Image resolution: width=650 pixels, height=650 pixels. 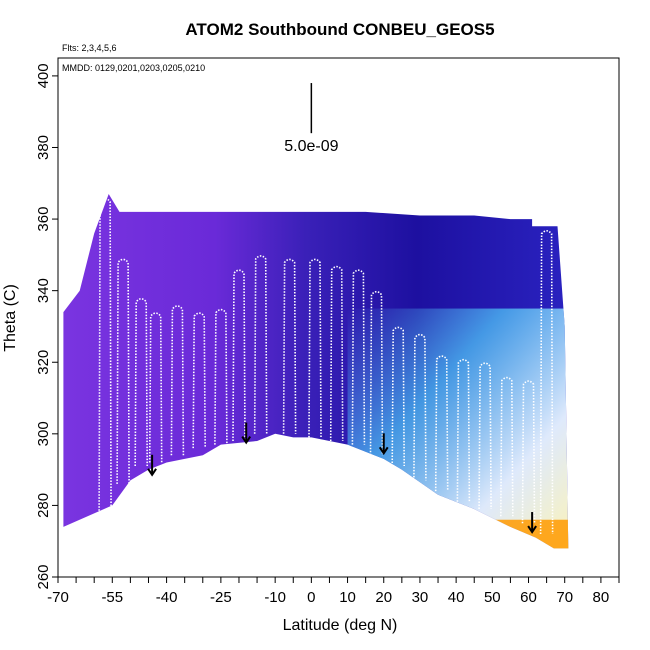 I want to click on x-tick-label: -10, so click(x=275, y=597).